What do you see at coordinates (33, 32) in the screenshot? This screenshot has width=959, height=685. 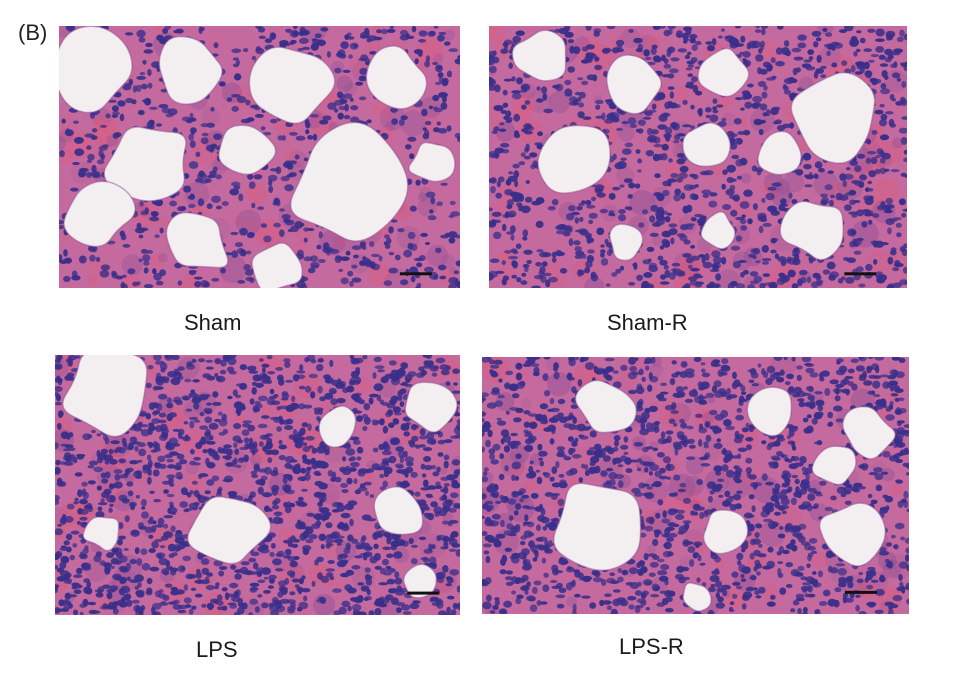 I see `panel-label: (B)` at bounding box center [33, 32].